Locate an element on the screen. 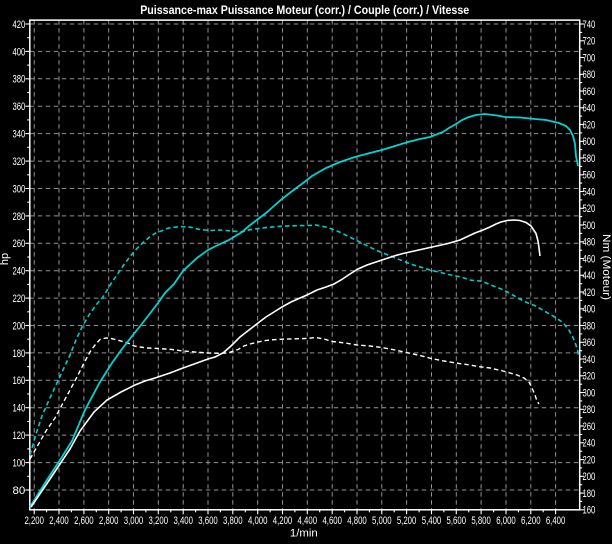 The height and width of the screenshot is (544, 612). svg-text: 660 is located at coordinates (589, 92).